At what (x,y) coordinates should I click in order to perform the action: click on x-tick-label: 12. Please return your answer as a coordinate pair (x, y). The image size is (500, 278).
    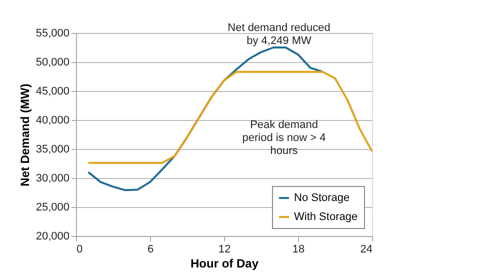
    Looking at the image, I should click on (224, 250).